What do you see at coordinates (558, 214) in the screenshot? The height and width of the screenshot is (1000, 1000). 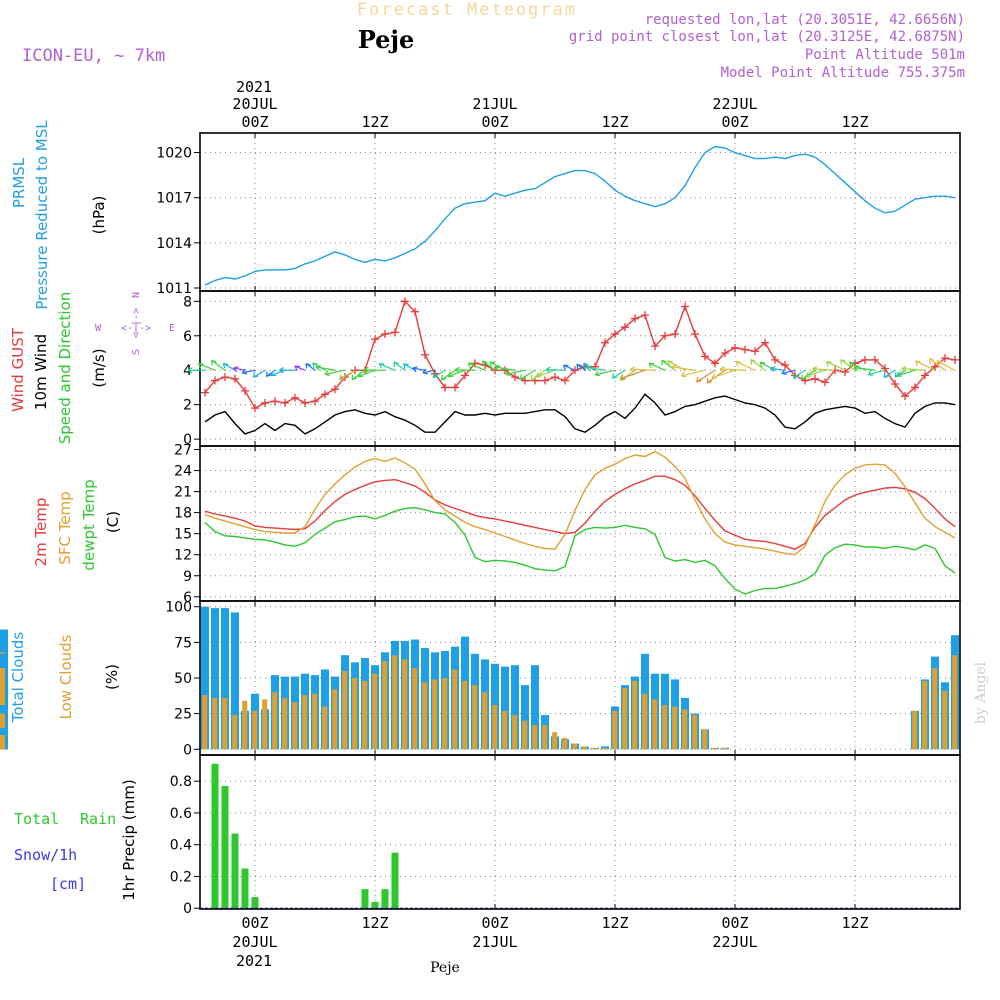 I see `panel-pressure: 1011 1014 1017 1020` at bounding box center [558, 214].